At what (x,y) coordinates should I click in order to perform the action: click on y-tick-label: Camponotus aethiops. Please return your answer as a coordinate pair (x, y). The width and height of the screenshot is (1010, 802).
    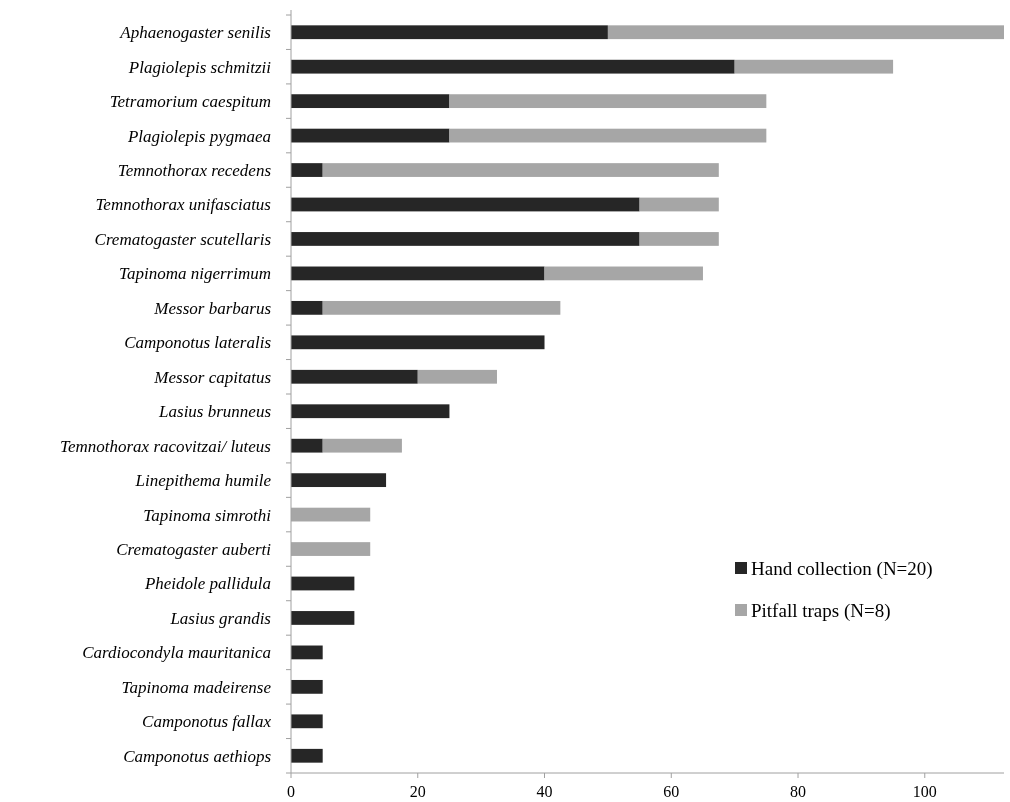
    Looking at the image, I should click on (197, 756).